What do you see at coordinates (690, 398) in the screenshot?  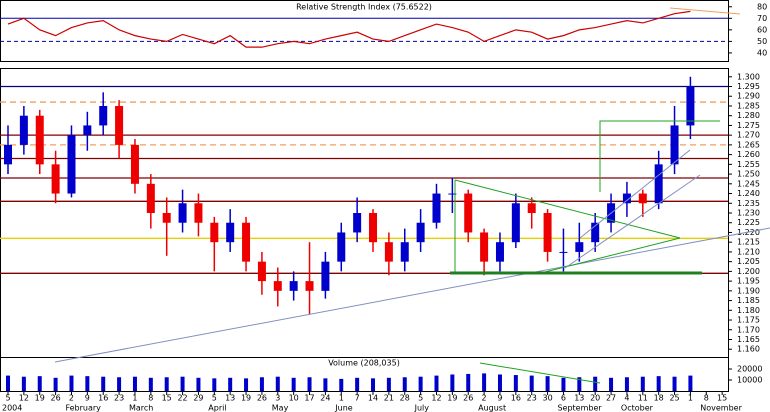 I see `x-tick-label: 1` at bounding box center [690, 398].